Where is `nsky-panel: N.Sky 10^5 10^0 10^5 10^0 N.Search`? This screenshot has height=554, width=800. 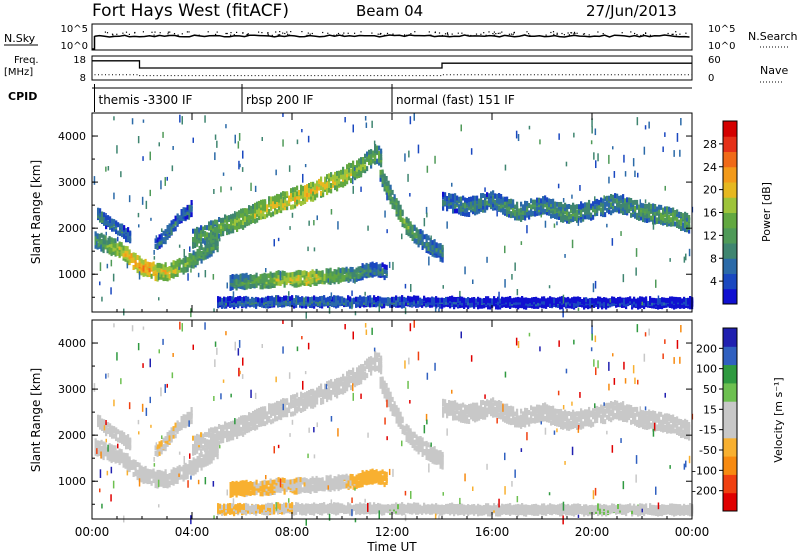 nsky-panel: N.Sky 10^5 10^0 10^5 10^0 N.Search is located at coordinates (401, 37).